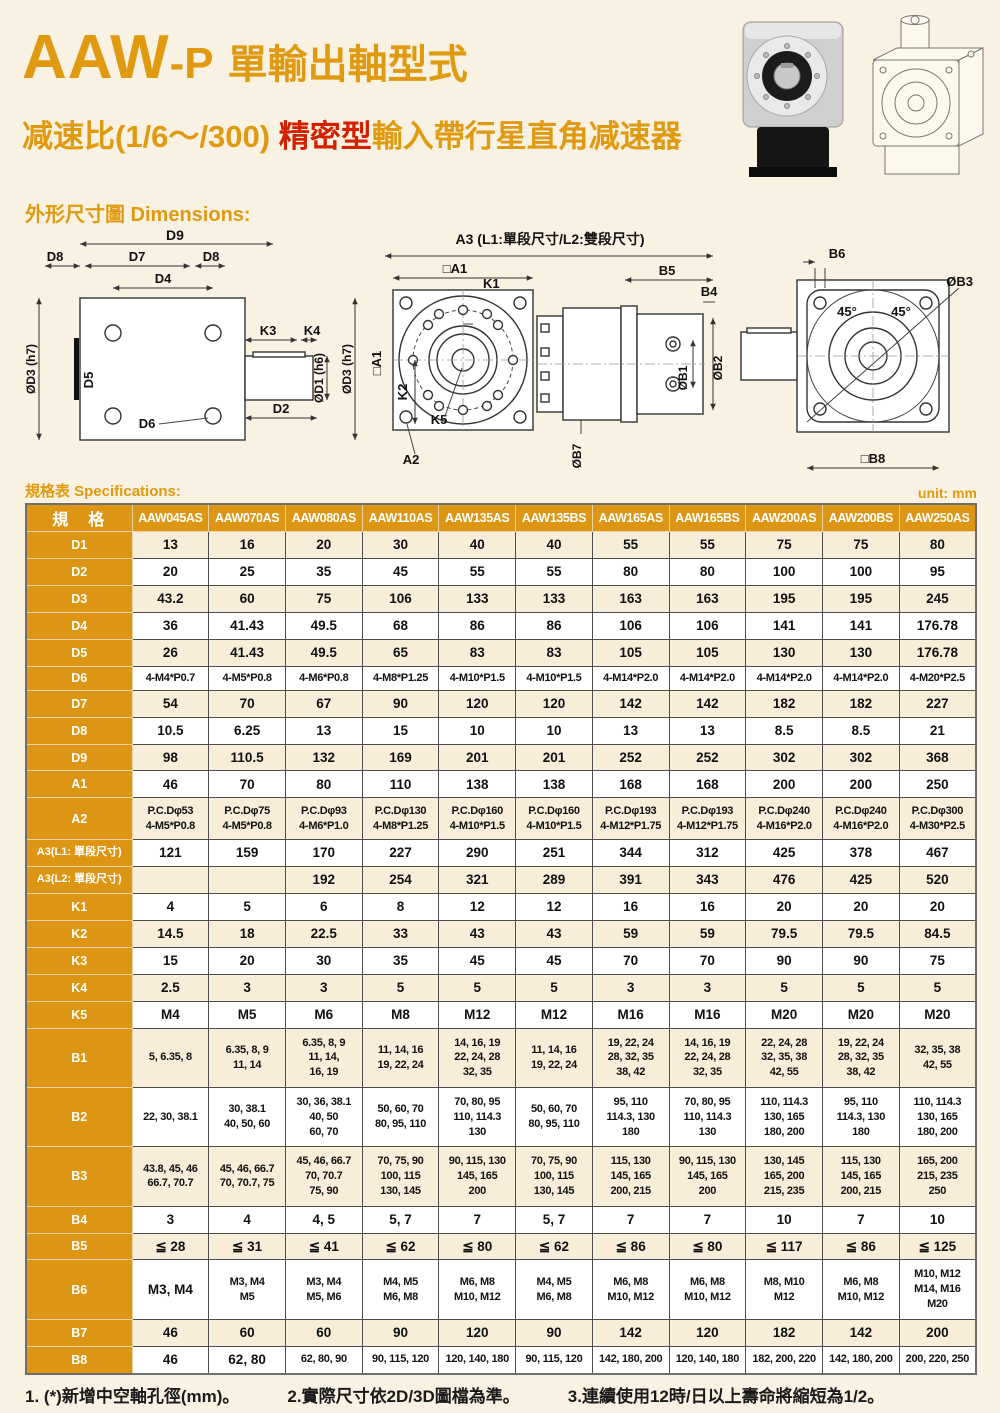  I want to click on row-label-a3l2: A3(L2: 單段尺寸), so click(79, 879).